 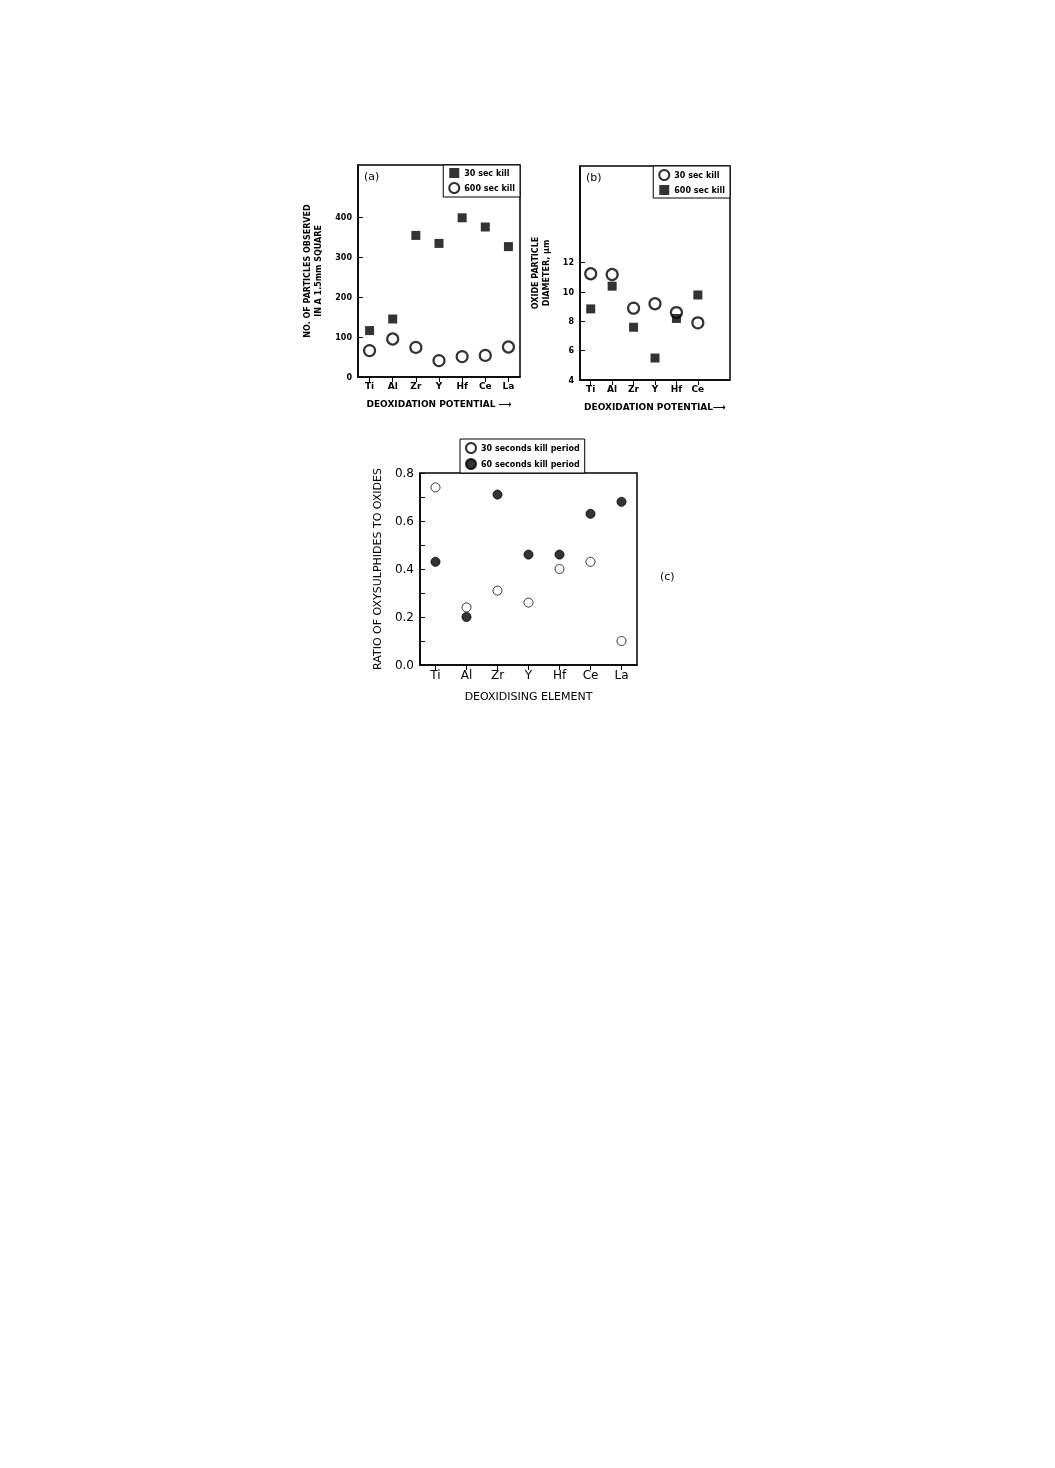 What do you see at coordinates (655, 406) in the screenshot?
I see `x-axis-title: DEOXIDATION POTENTIAL⟶` at bounding box center [655, 406].